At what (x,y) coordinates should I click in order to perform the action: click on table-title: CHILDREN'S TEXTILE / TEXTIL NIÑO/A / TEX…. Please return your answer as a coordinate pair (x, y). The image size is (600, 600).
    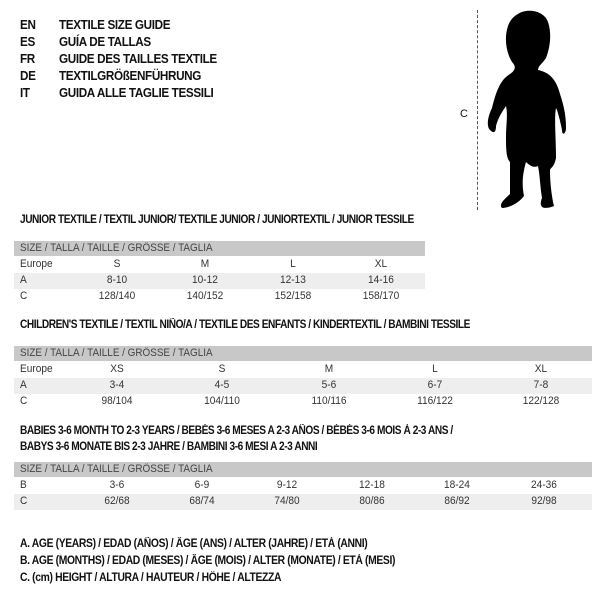
    Looking at the image, I should click on (245, 325).